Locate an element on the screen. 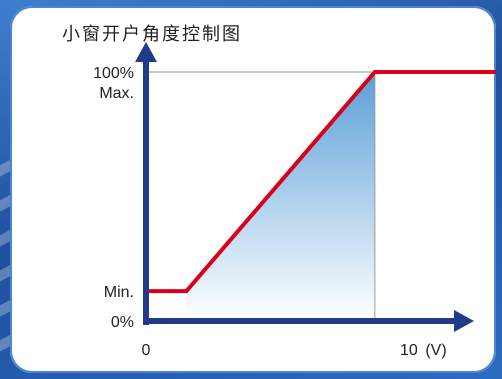 The width and height of the screenshot is (502, 379). y-tick-label: Min. is located at coordinates (119, 292).